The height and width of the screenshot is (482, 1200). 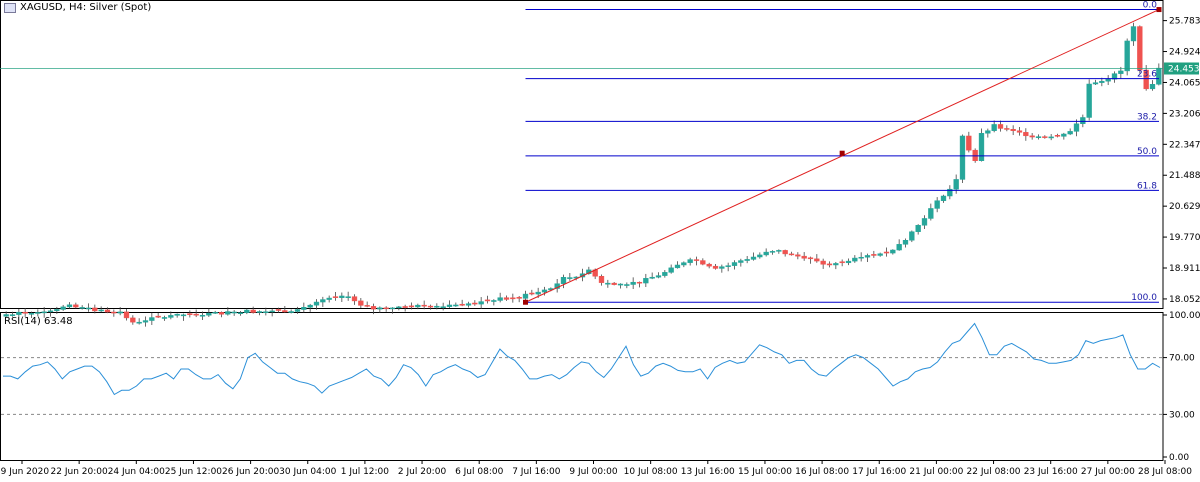 I want to click on time-tick-label: 21 Jul 00:00, so click(x=936, y=472).